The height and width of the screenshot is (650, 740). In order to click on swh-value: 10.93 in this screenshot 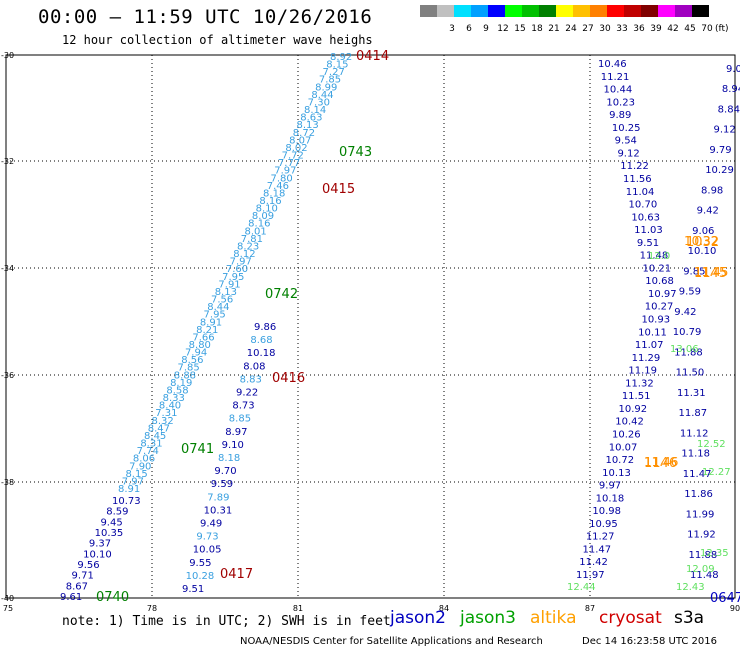, I will do `click(655, 320)`.